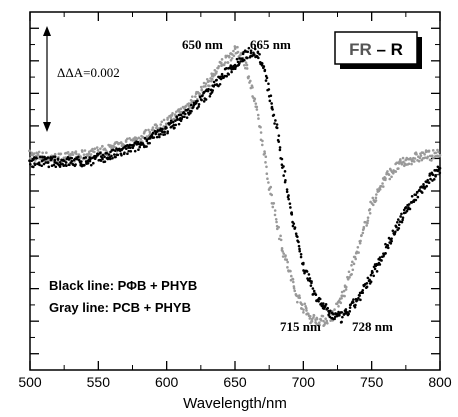 The width and height of the screenshot is (458, 417). Describe the element at coordinates (88, 72) in the screenshot. I see `scale-bar-label: ΔΔA=0.002` at that location.